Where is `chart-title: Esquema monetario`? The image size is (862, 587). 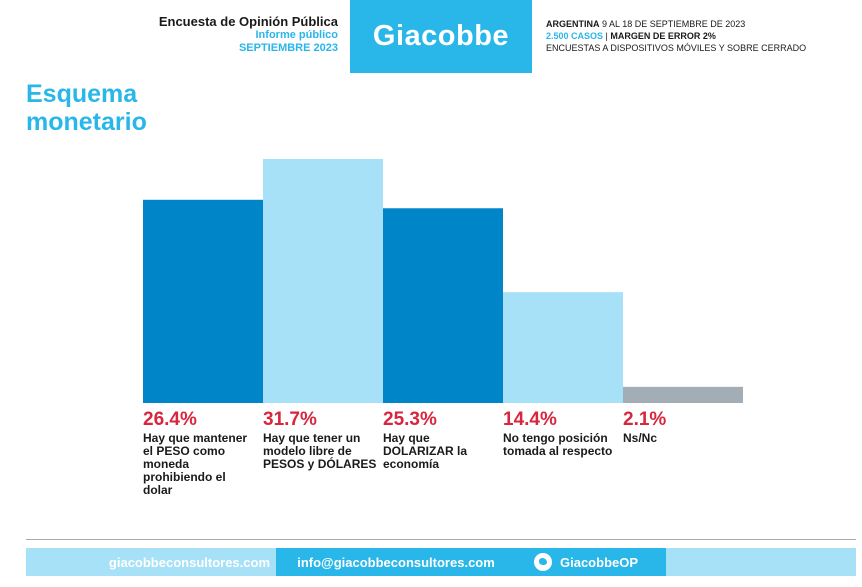
chart-title: Esquema monetario is located at coordinates (86, 108).